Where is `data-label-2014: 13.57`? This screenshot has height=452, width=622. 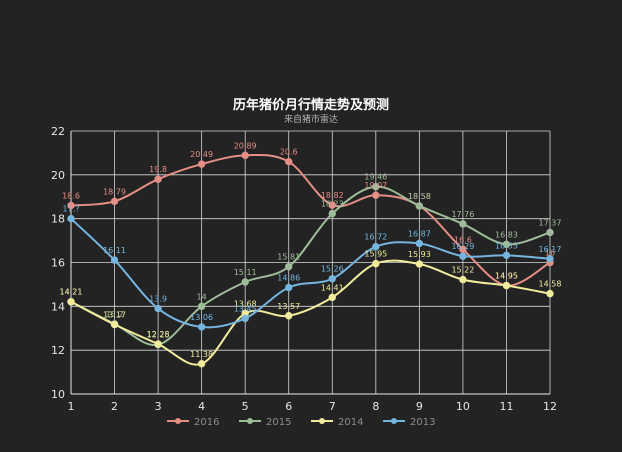
data-label-2014: 13.57 is located at coordinates (288, 306).